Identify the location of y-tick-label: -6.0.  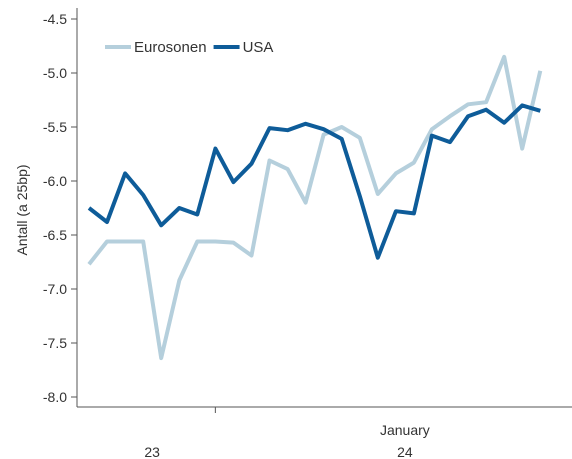
(55, 181).